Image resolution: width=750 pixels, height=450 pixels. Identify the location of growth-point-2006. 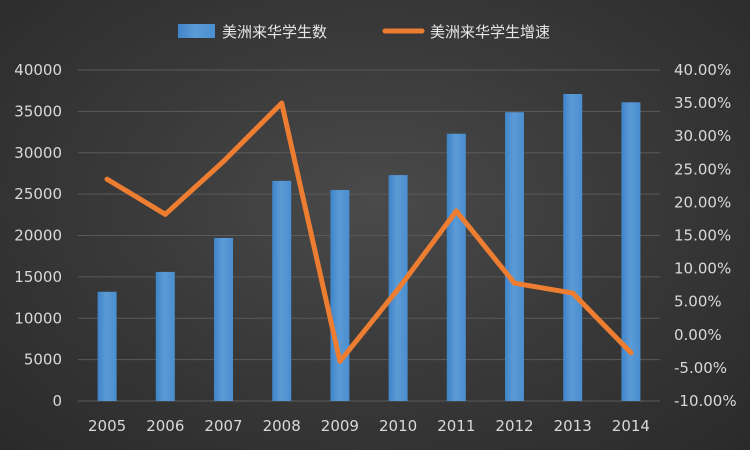
(165, 214).